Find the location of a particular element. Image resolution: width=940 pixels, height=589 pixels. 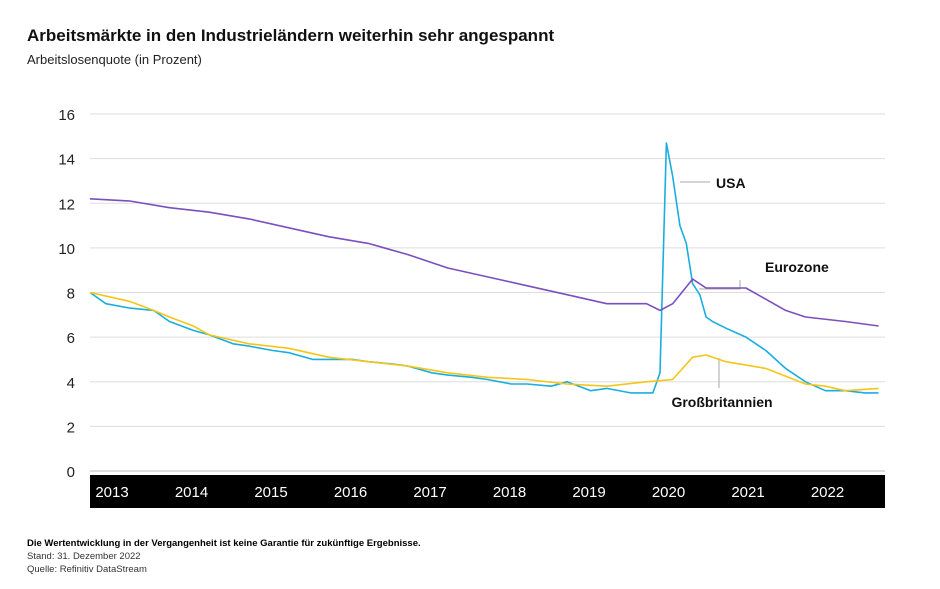

chart-subtitle: Arbeitslosenquote (in Prozent) is located at coordinates (114, 59).